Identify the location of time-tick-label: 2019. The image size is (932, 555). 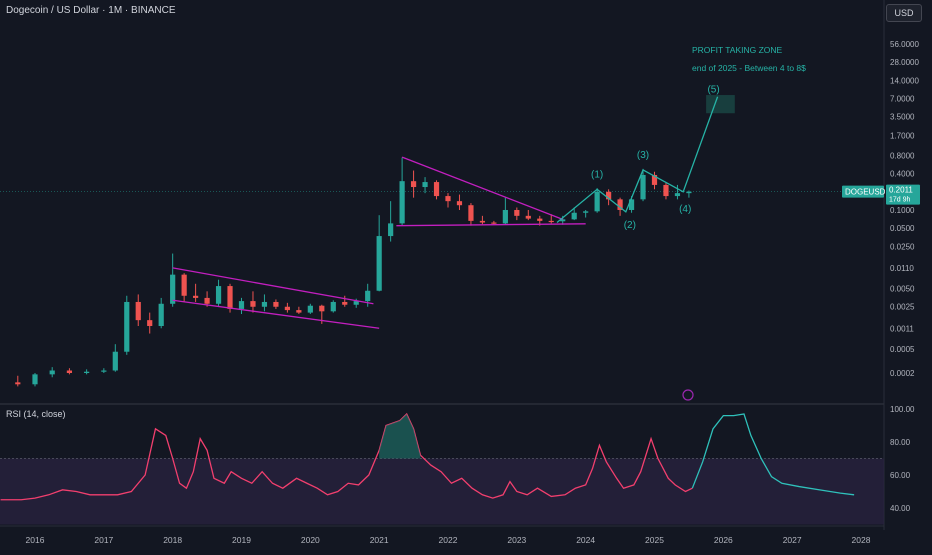
(241, 540).